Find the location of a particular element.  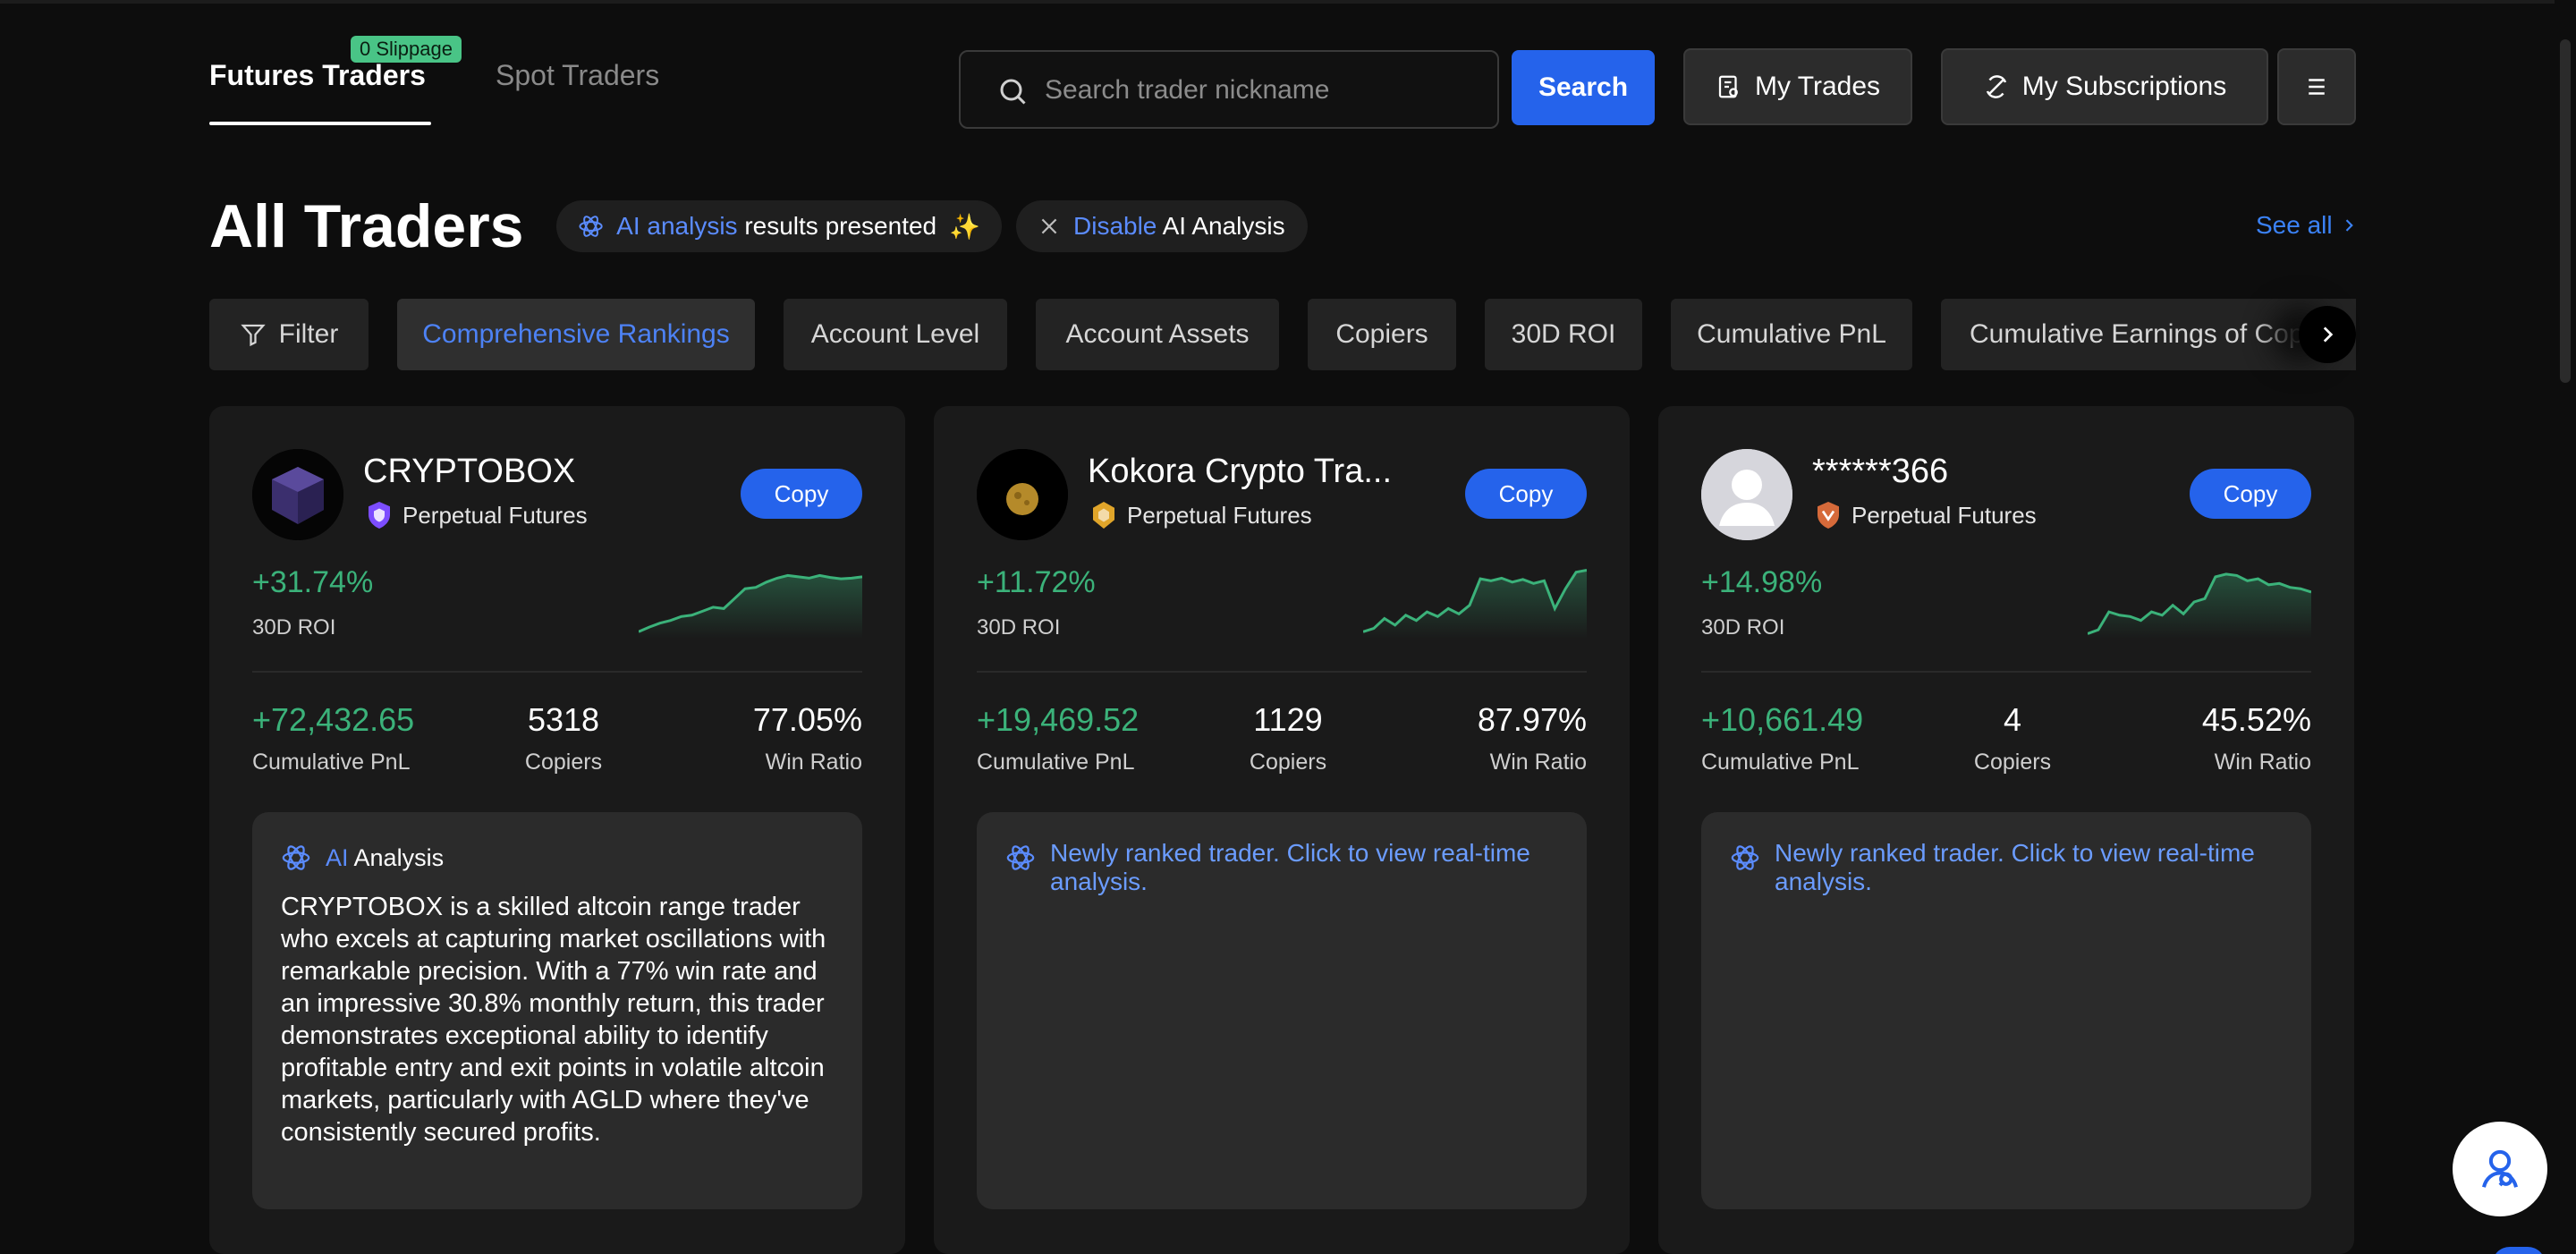

disable-text: AI Analysis is located at coordinates (1223, 226).